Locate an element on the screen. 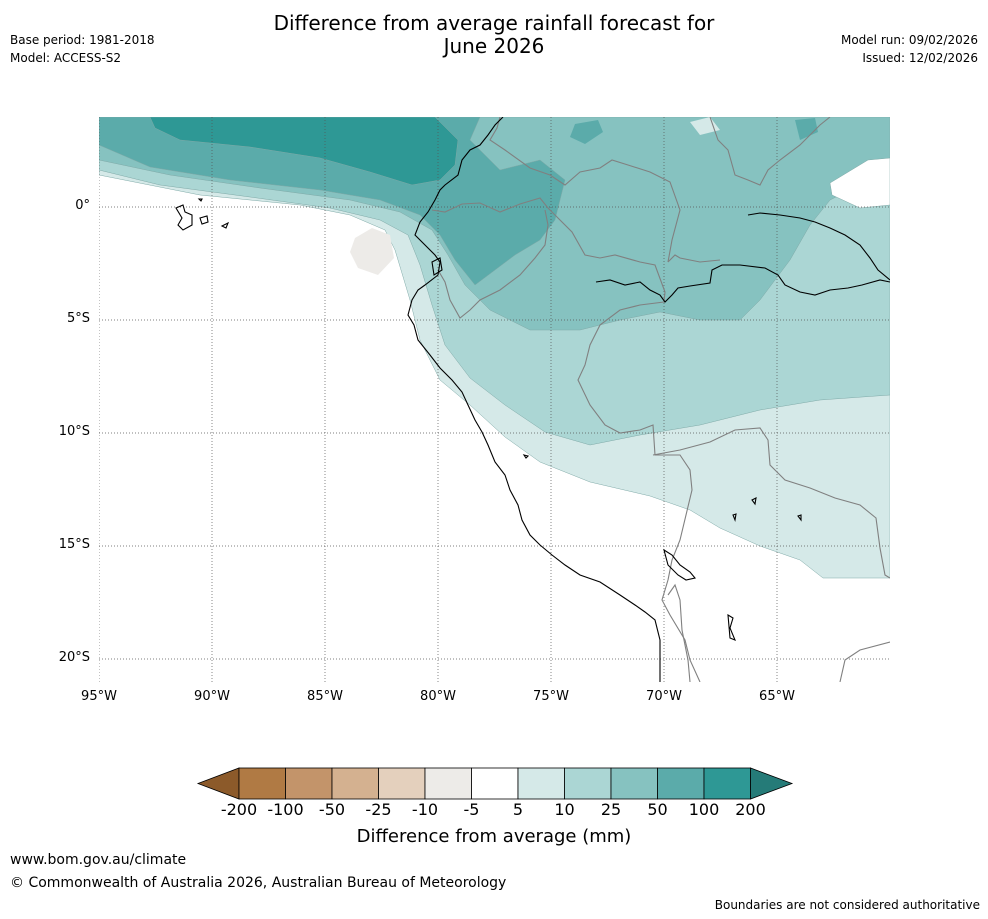 Image resolution: width=988 pixels, height=919 pixels. border-colombia-brazil is located at coordinates (694, 258).